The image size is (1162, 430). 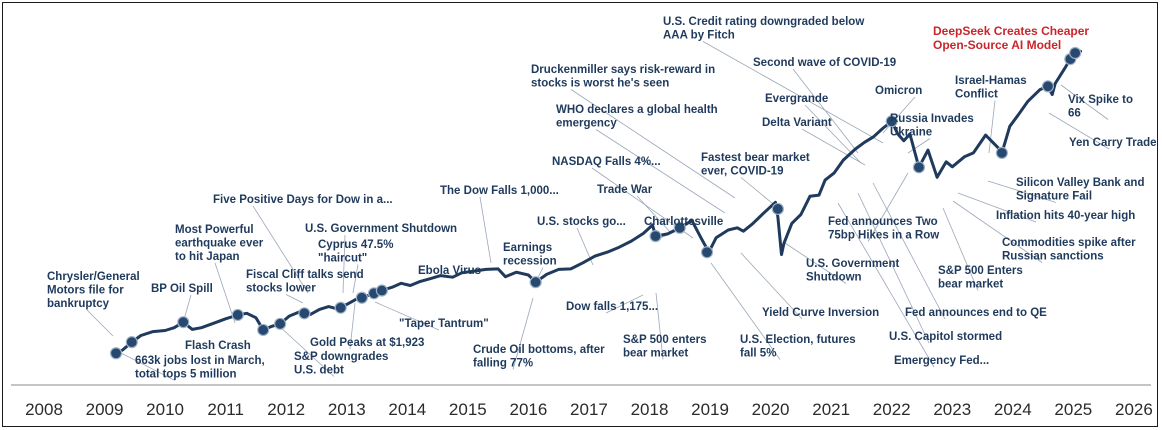 I want to click on event-annotation: Yield Curve Inversion, so click(x=820, y=313).